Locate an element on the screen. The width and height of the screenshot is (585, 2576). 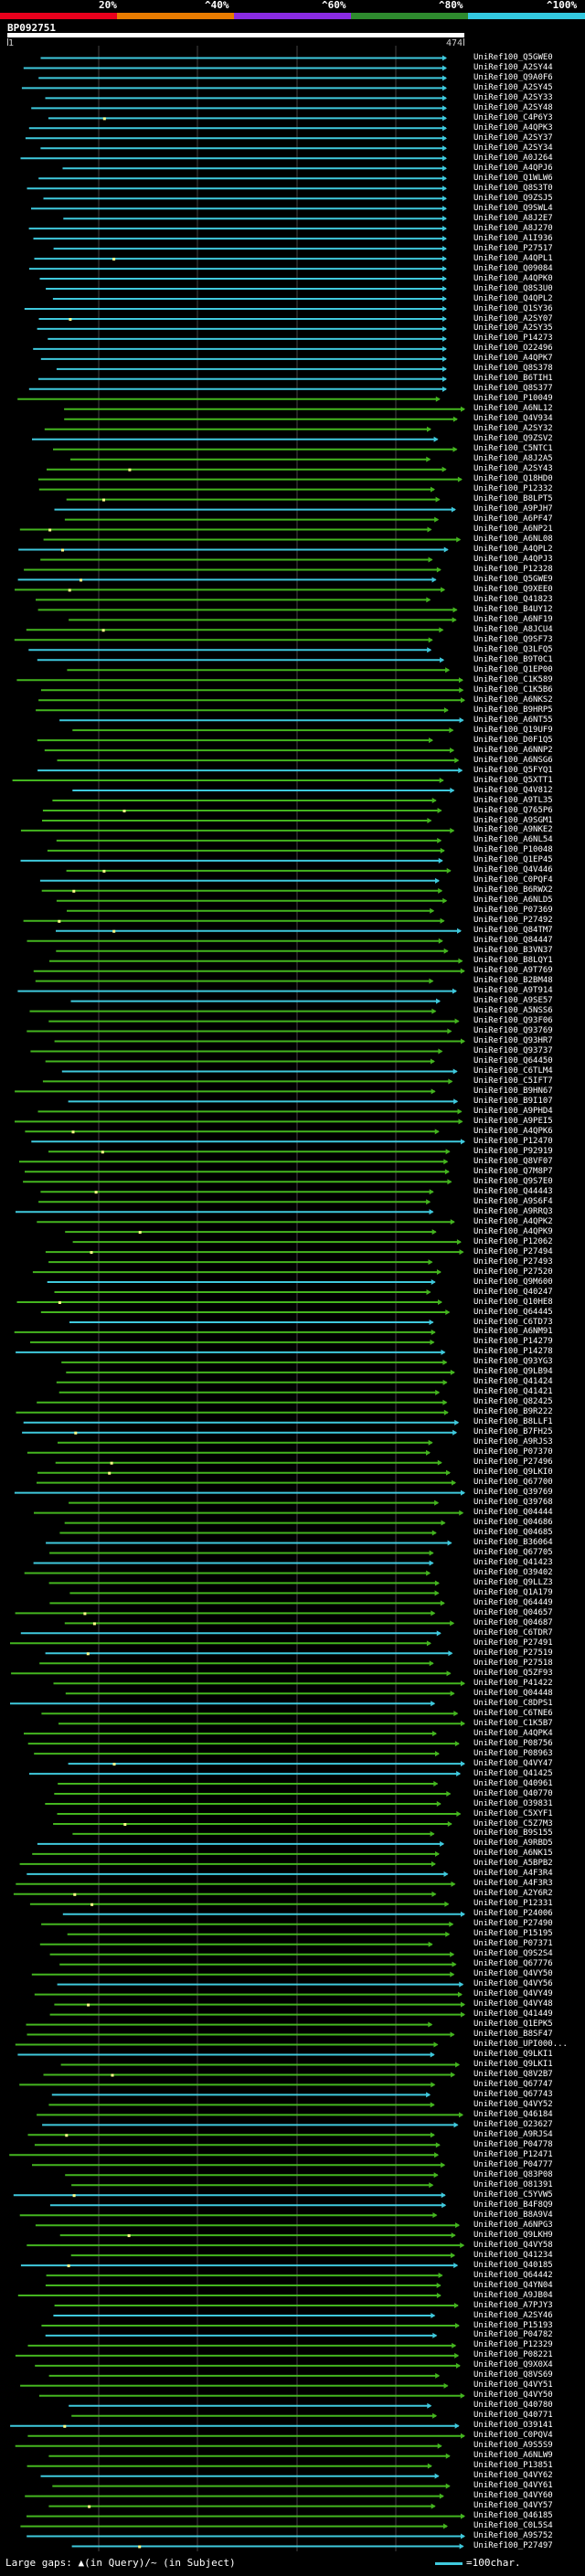
hit-label: UniRef100_Q9XEE0 is located at coordinates (513, 589).